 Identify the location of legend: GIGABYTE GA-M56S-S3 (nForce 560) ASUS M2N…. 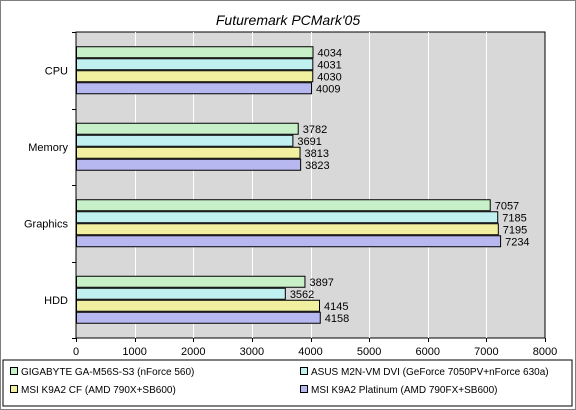
(287, 383).